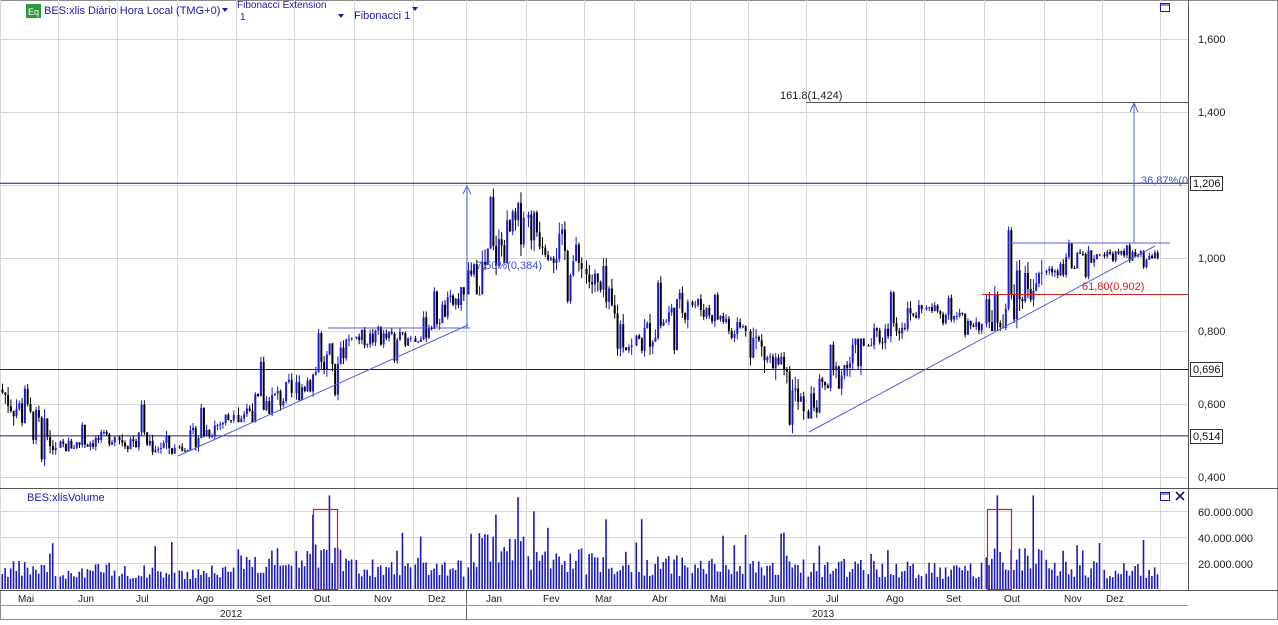 Image resolution: width=1278 pixels, height=625 pixels. I want to click on price-tick: 1,400, so click(1212, 113).